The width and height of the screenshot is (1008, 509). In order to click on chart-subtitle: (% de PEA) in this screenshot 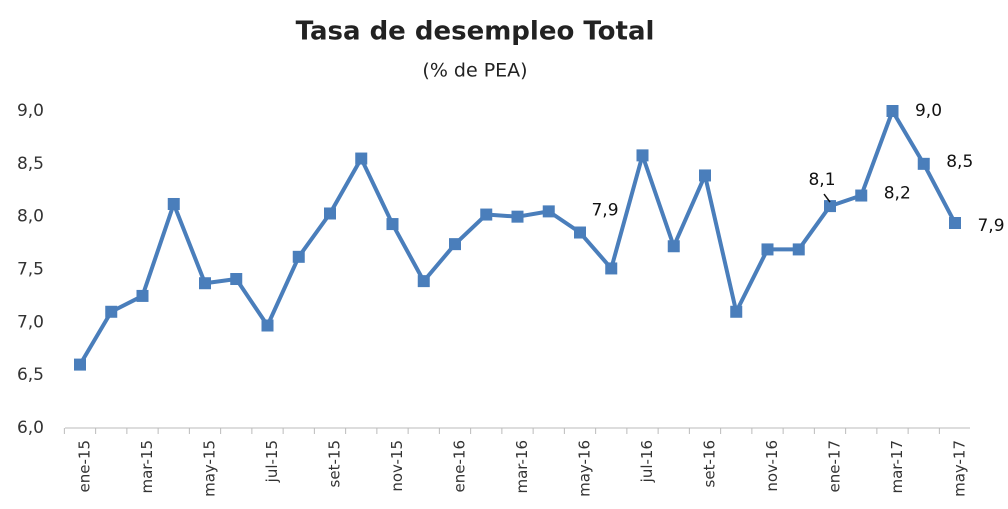, I will do `click(474, 71)`.